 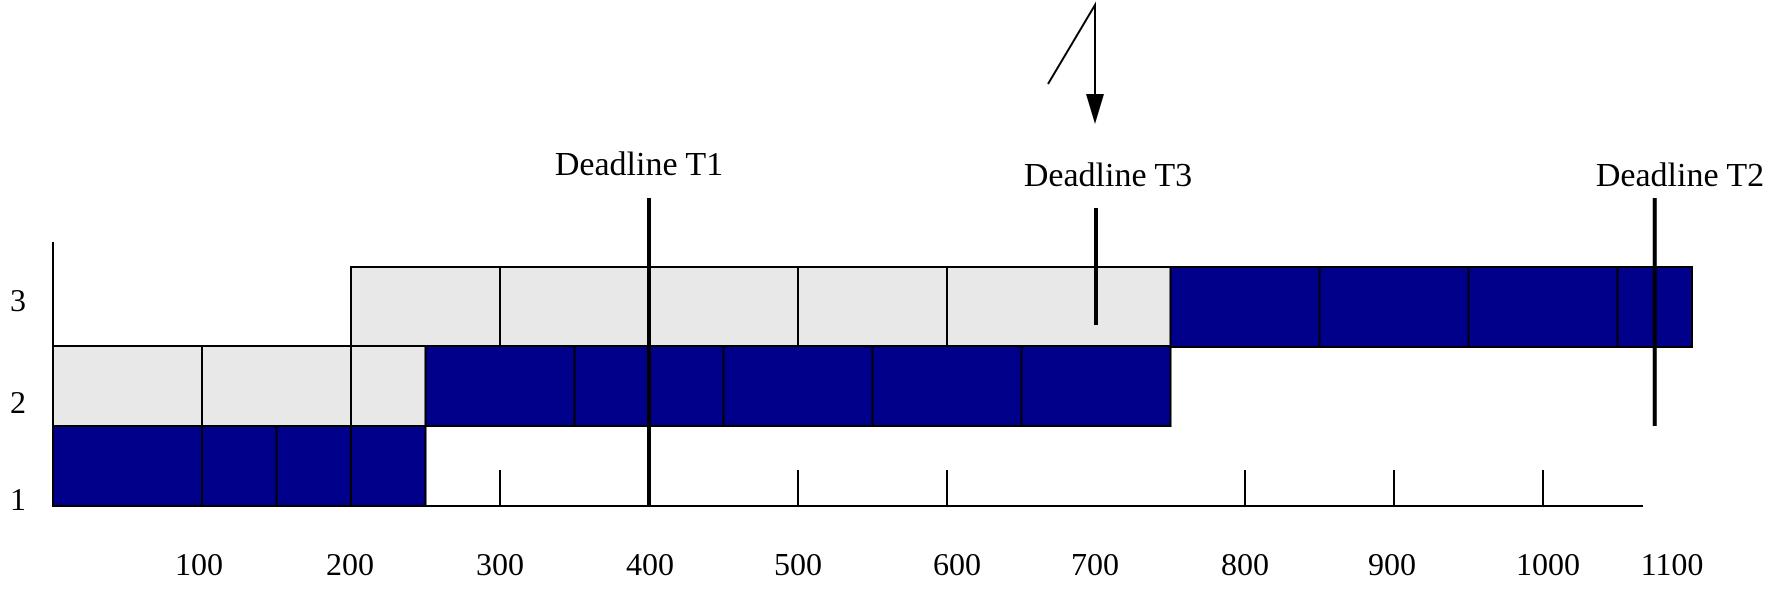 I want to click on x-tick-label-200: 200, so click(x=350, y=564).